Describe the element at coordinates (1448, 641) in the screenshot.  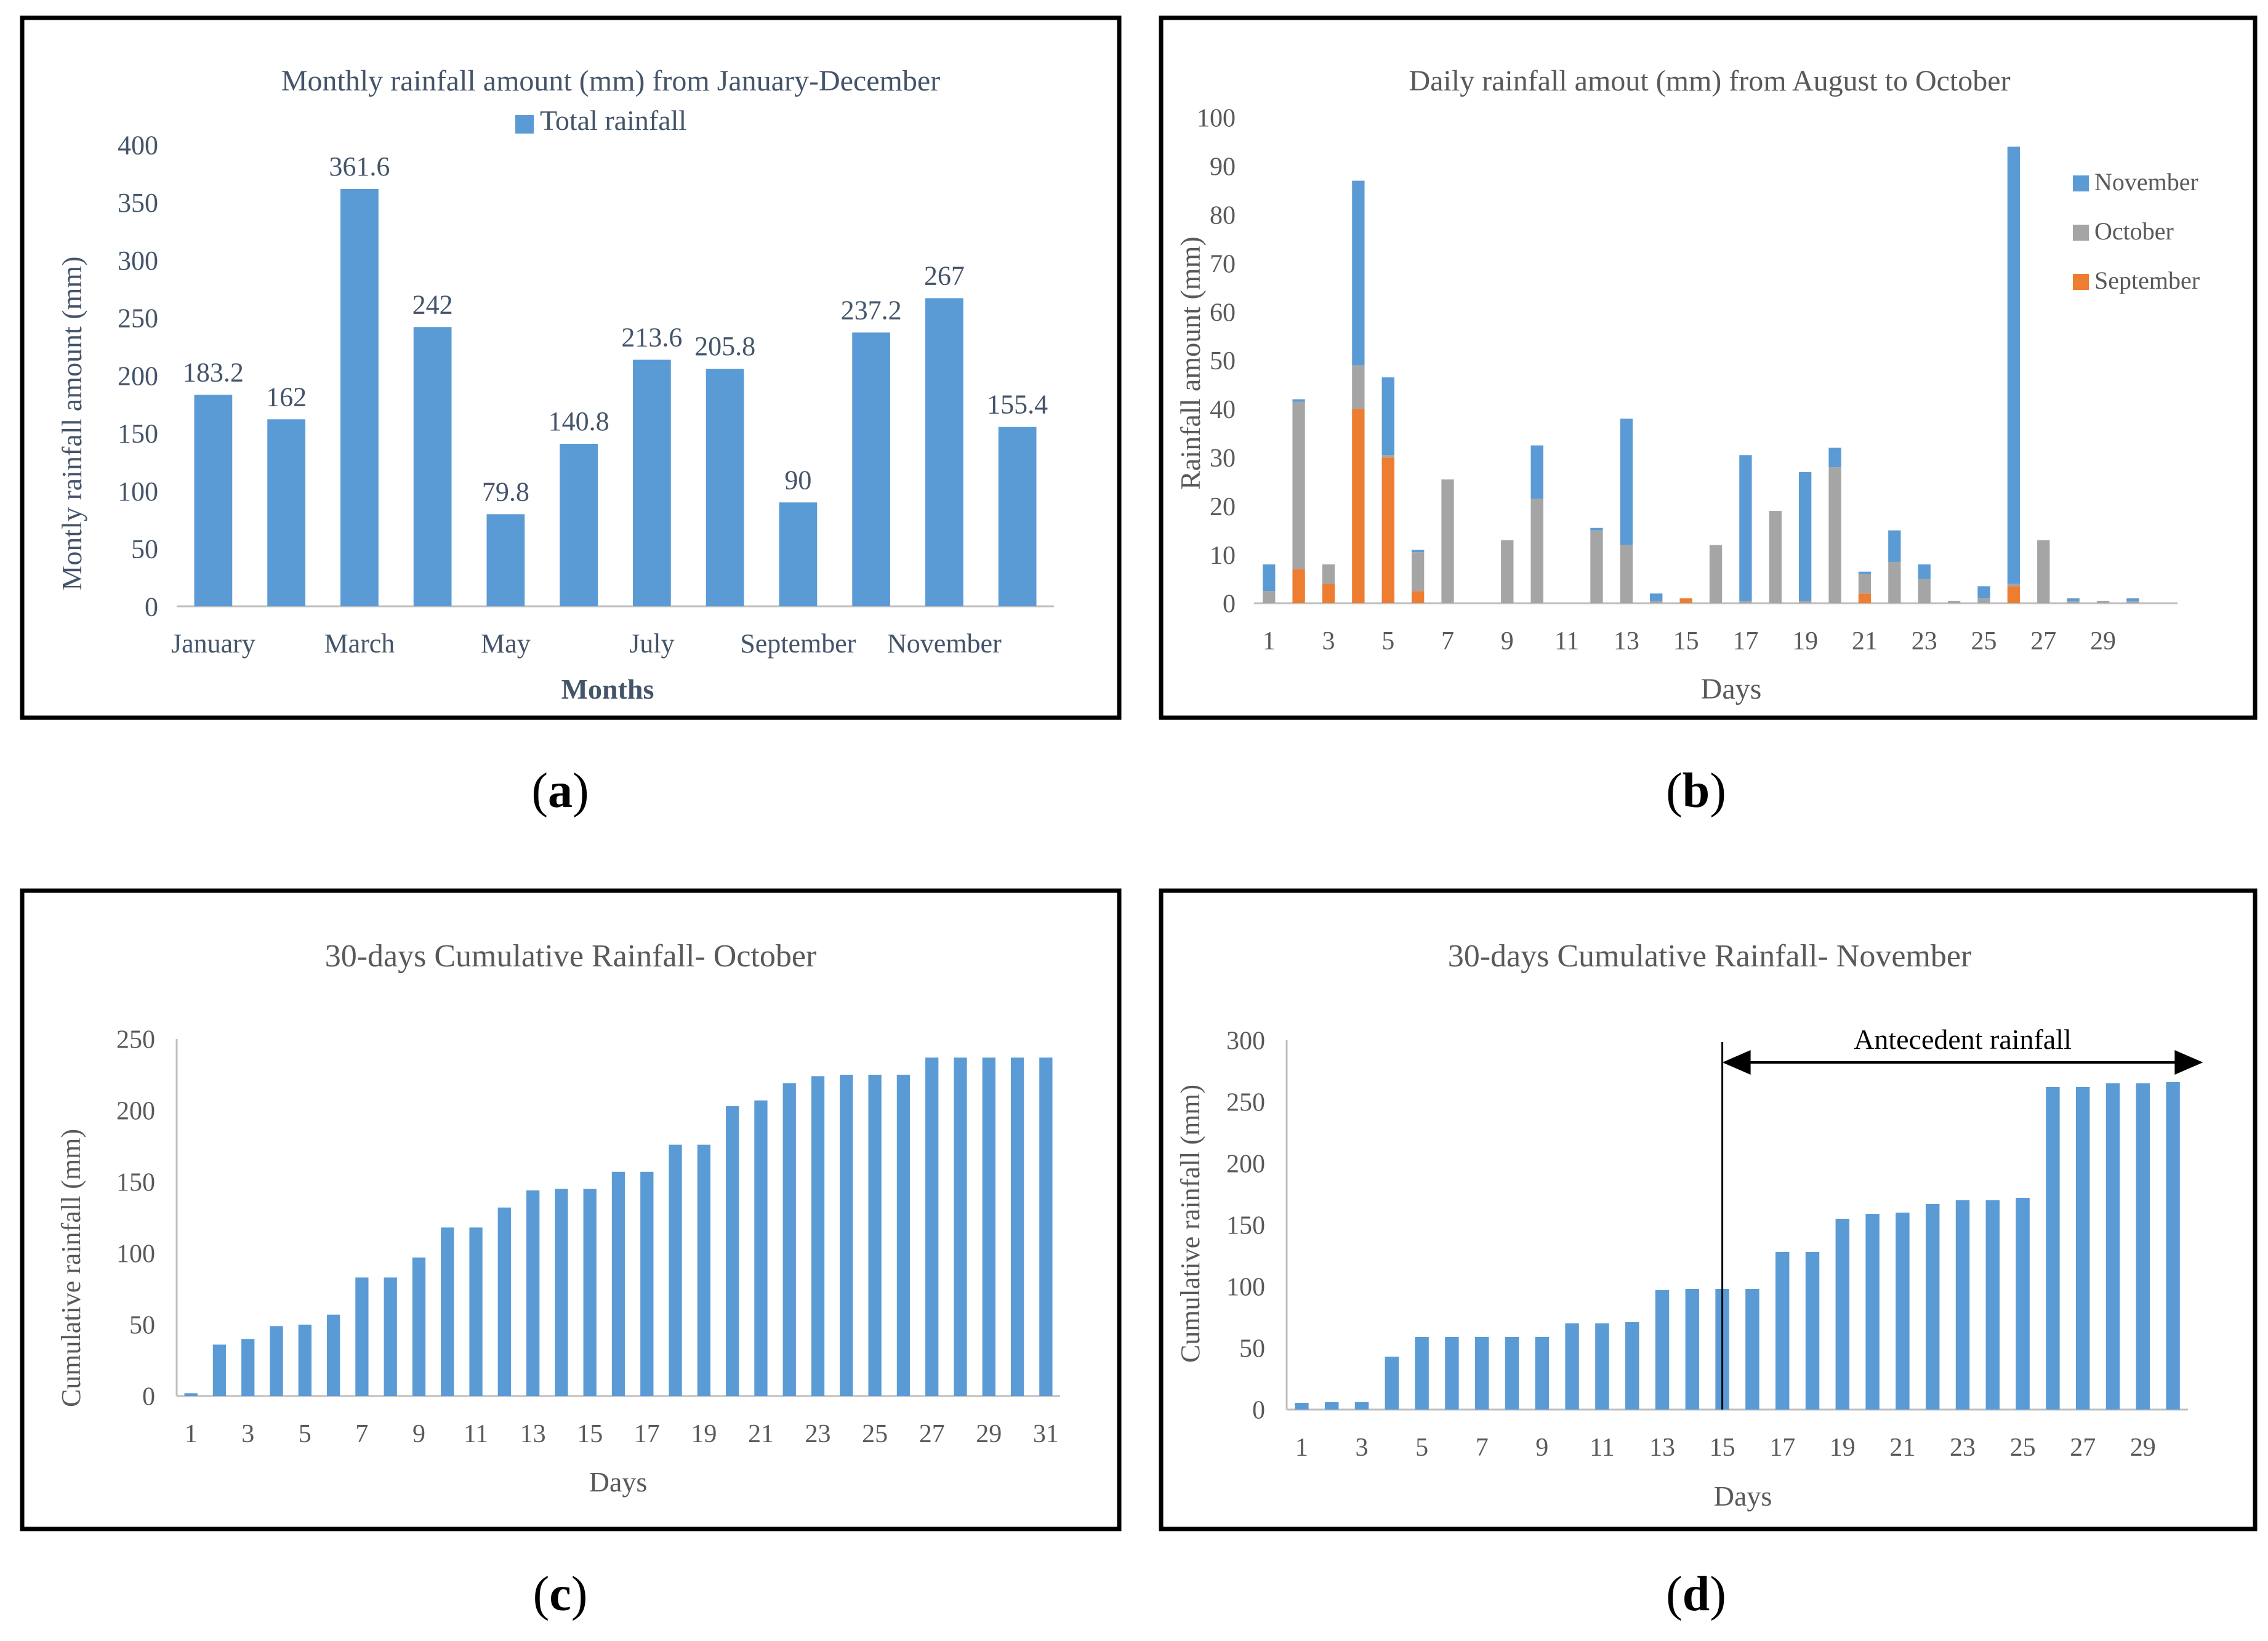
I see `x-tick-label: 7` at that location.